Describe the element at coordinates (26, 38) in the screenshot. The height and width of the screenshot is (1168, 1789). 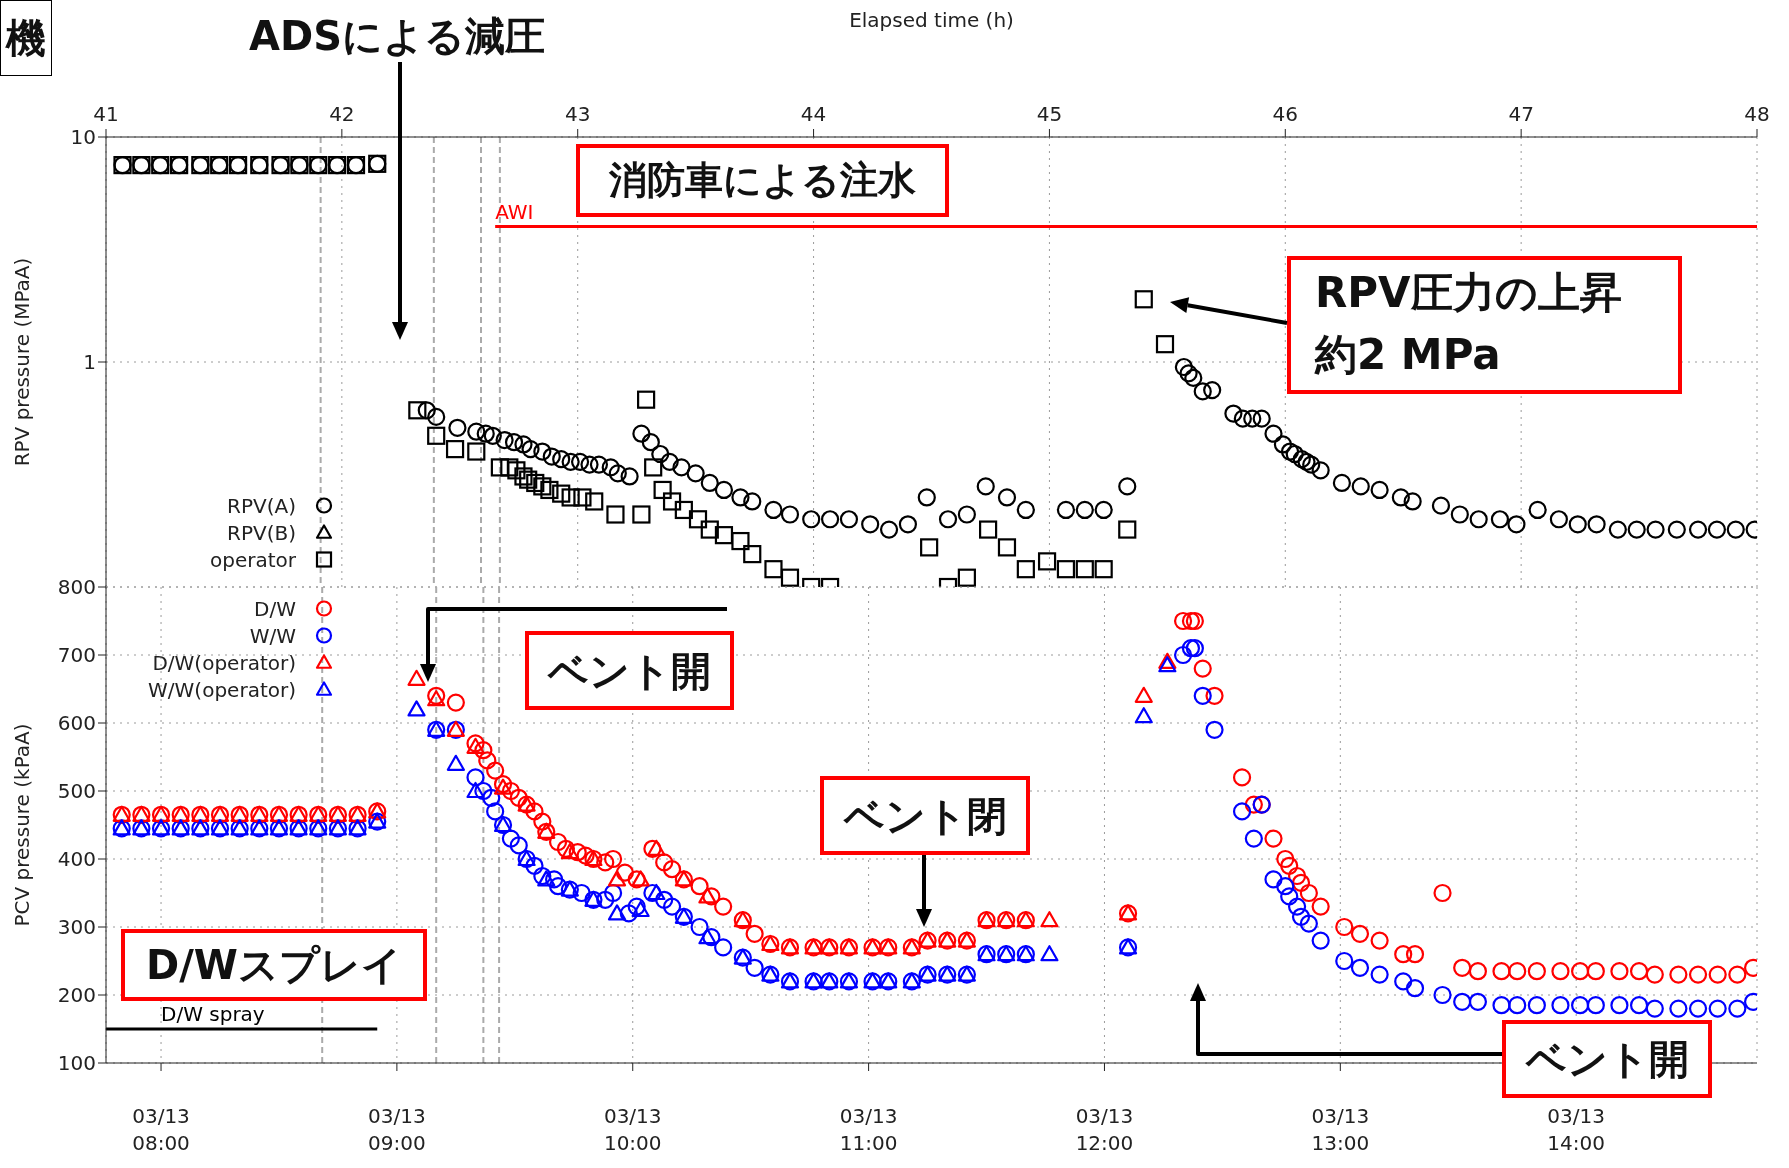
I see `text: 機` at that location.